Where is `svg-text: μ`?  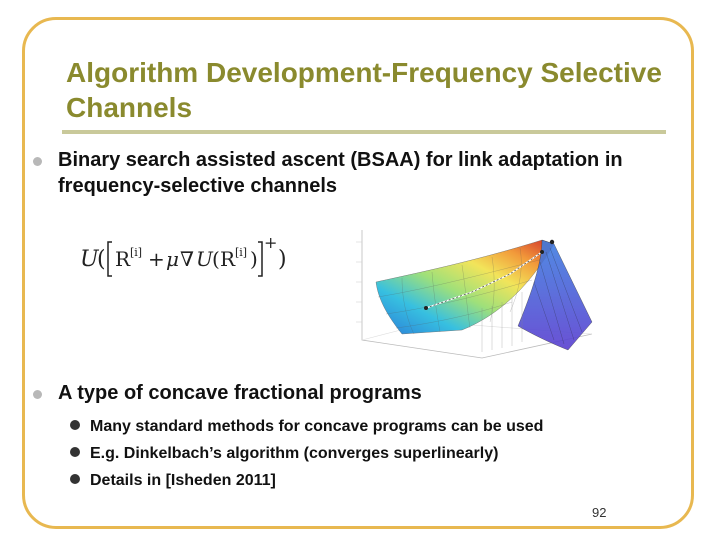
svg-text: μ is located at coordinates (172, 259).